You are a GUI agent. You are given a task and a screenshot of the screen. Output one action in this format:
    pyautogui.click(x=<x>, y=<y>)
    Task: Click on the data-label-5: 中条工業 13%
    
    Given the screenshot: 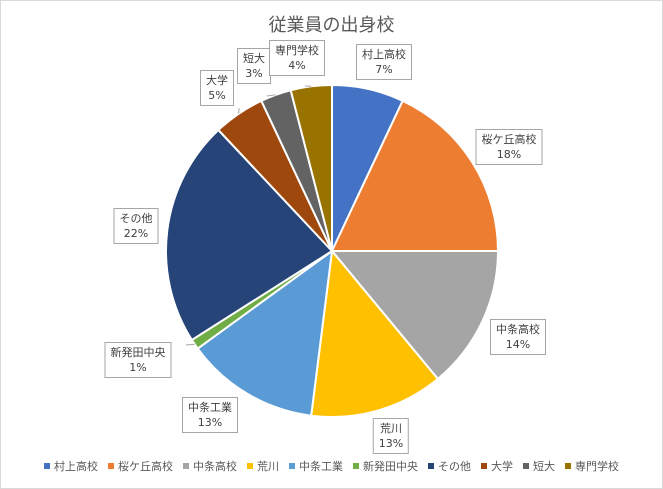 What is the action you would take?
    pyautogui.click(x=210, y=415)
    